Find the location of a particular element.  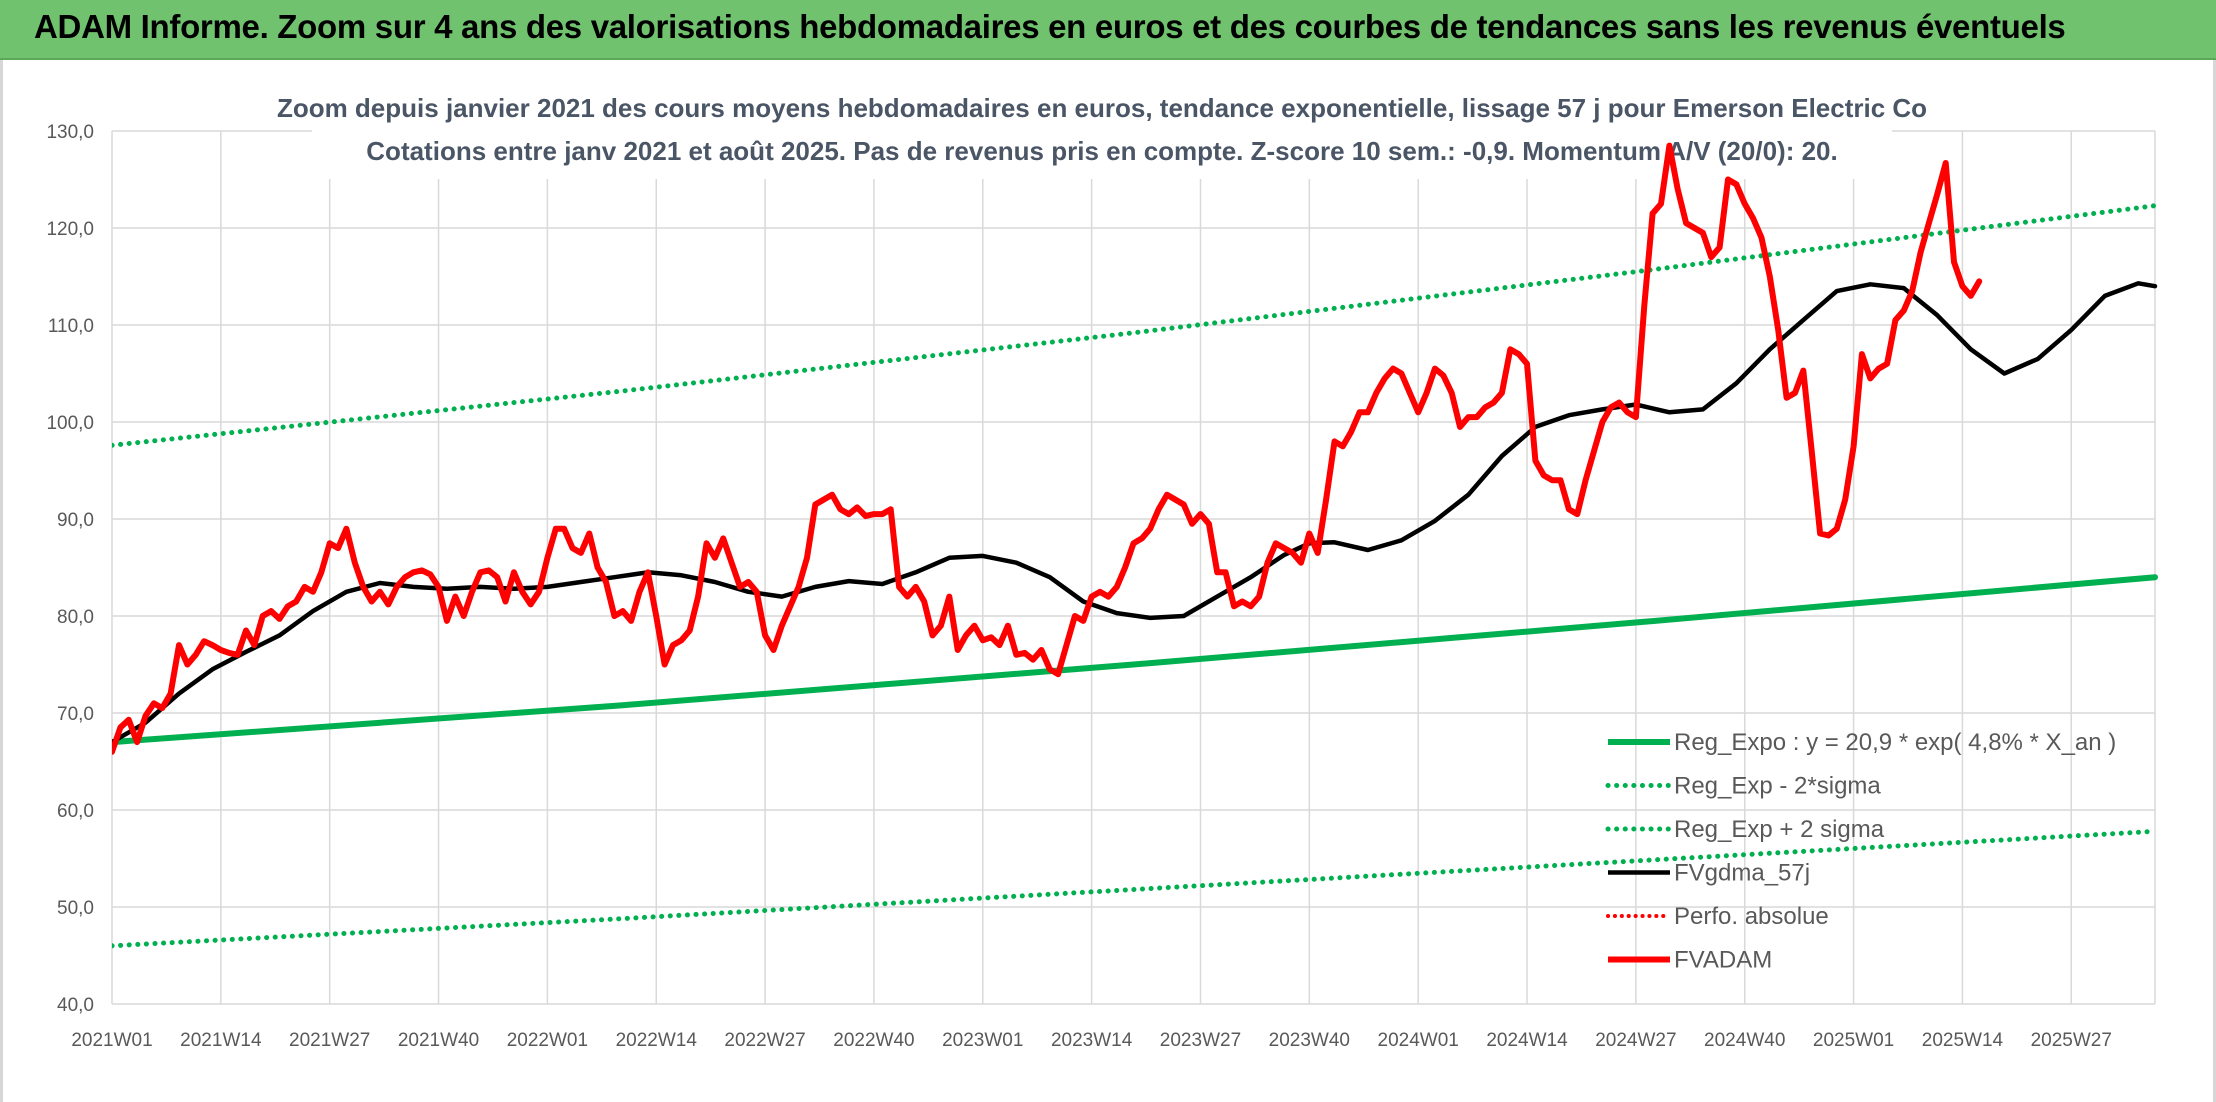

legend-label: Reg_Expo : y = 20,9 * exp( 4,8% * X_an ) is located at coordinates (1895, 742).